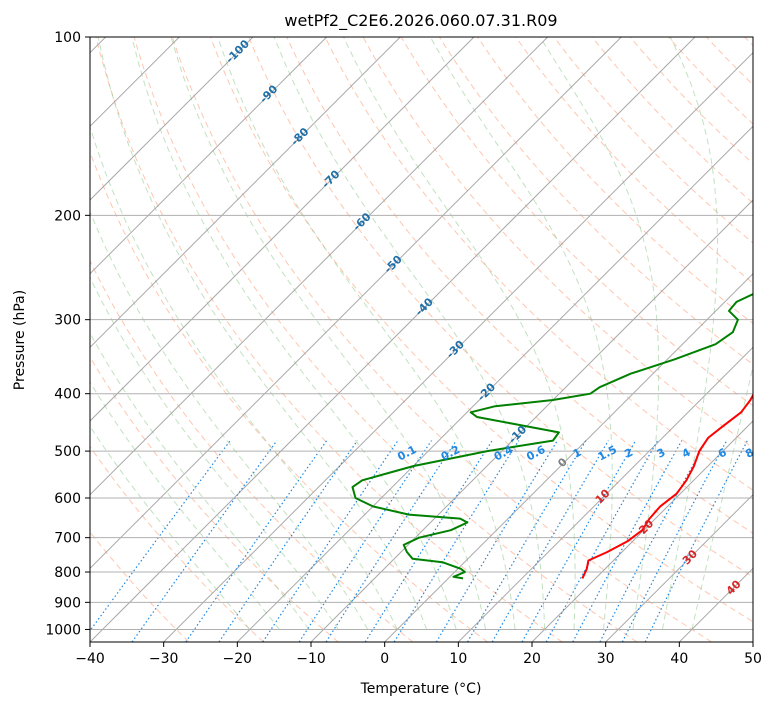  Describe the element at coordinates (420, 21) in the screenshot. I see `chart-title: wetPf2_C2E6.2026.060.07.31.R09` at that location.